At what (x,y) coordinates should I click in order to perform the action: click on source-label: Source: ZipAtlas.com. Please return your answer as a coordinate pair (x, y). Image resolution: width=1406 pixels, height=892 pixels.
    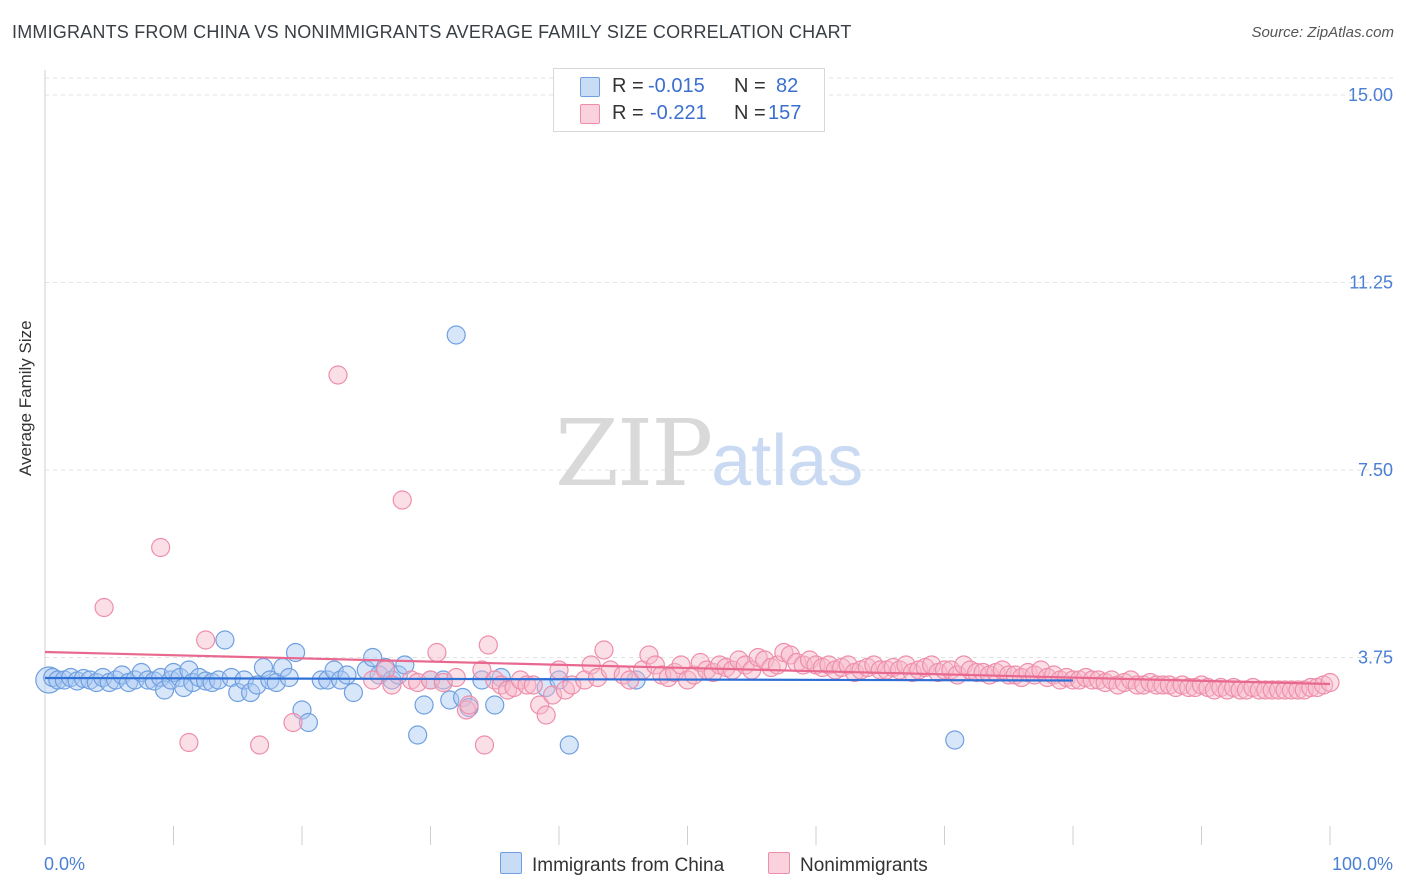
    Looking at the image, I should click on (1322, 32).